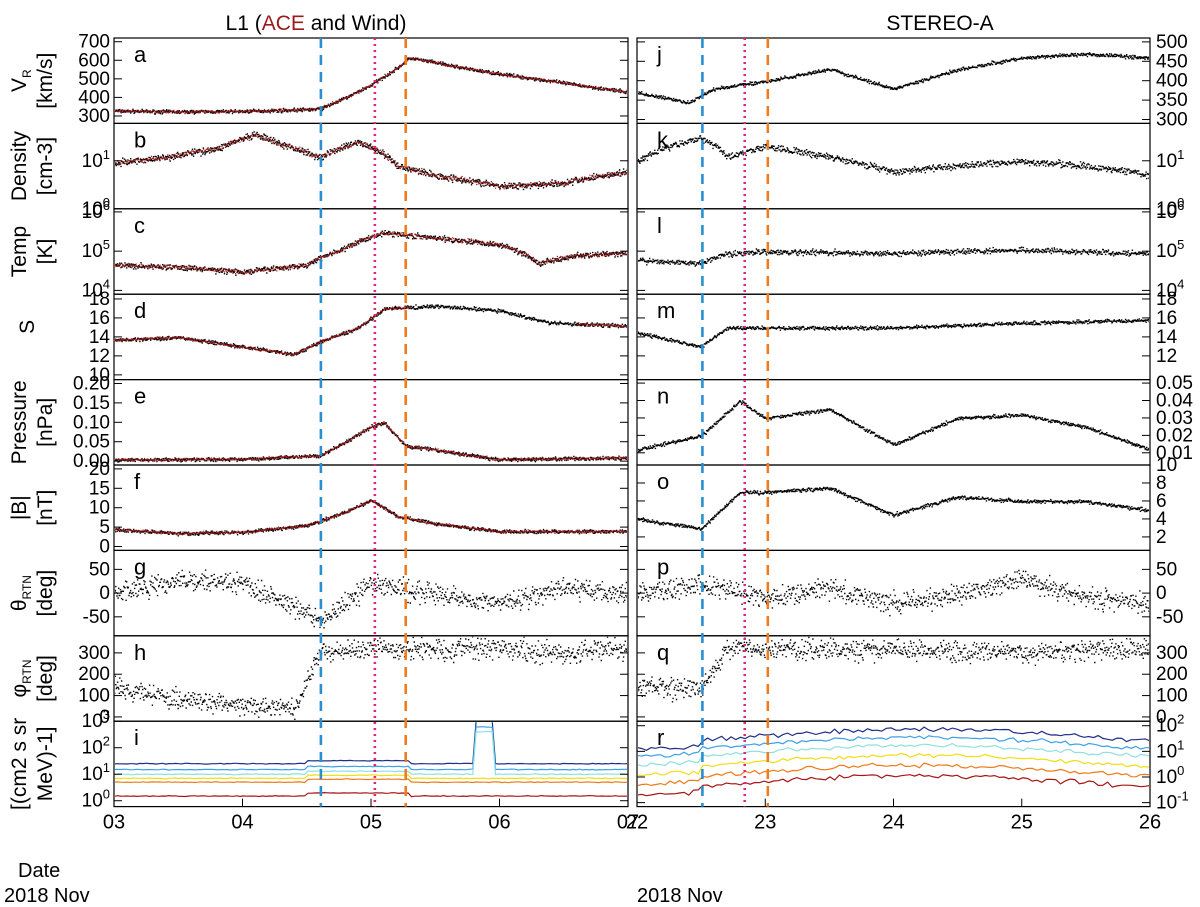  Describe the element at coordinates (45, 508) in the screenshot. I see `svg-text: [nT]` at that location.